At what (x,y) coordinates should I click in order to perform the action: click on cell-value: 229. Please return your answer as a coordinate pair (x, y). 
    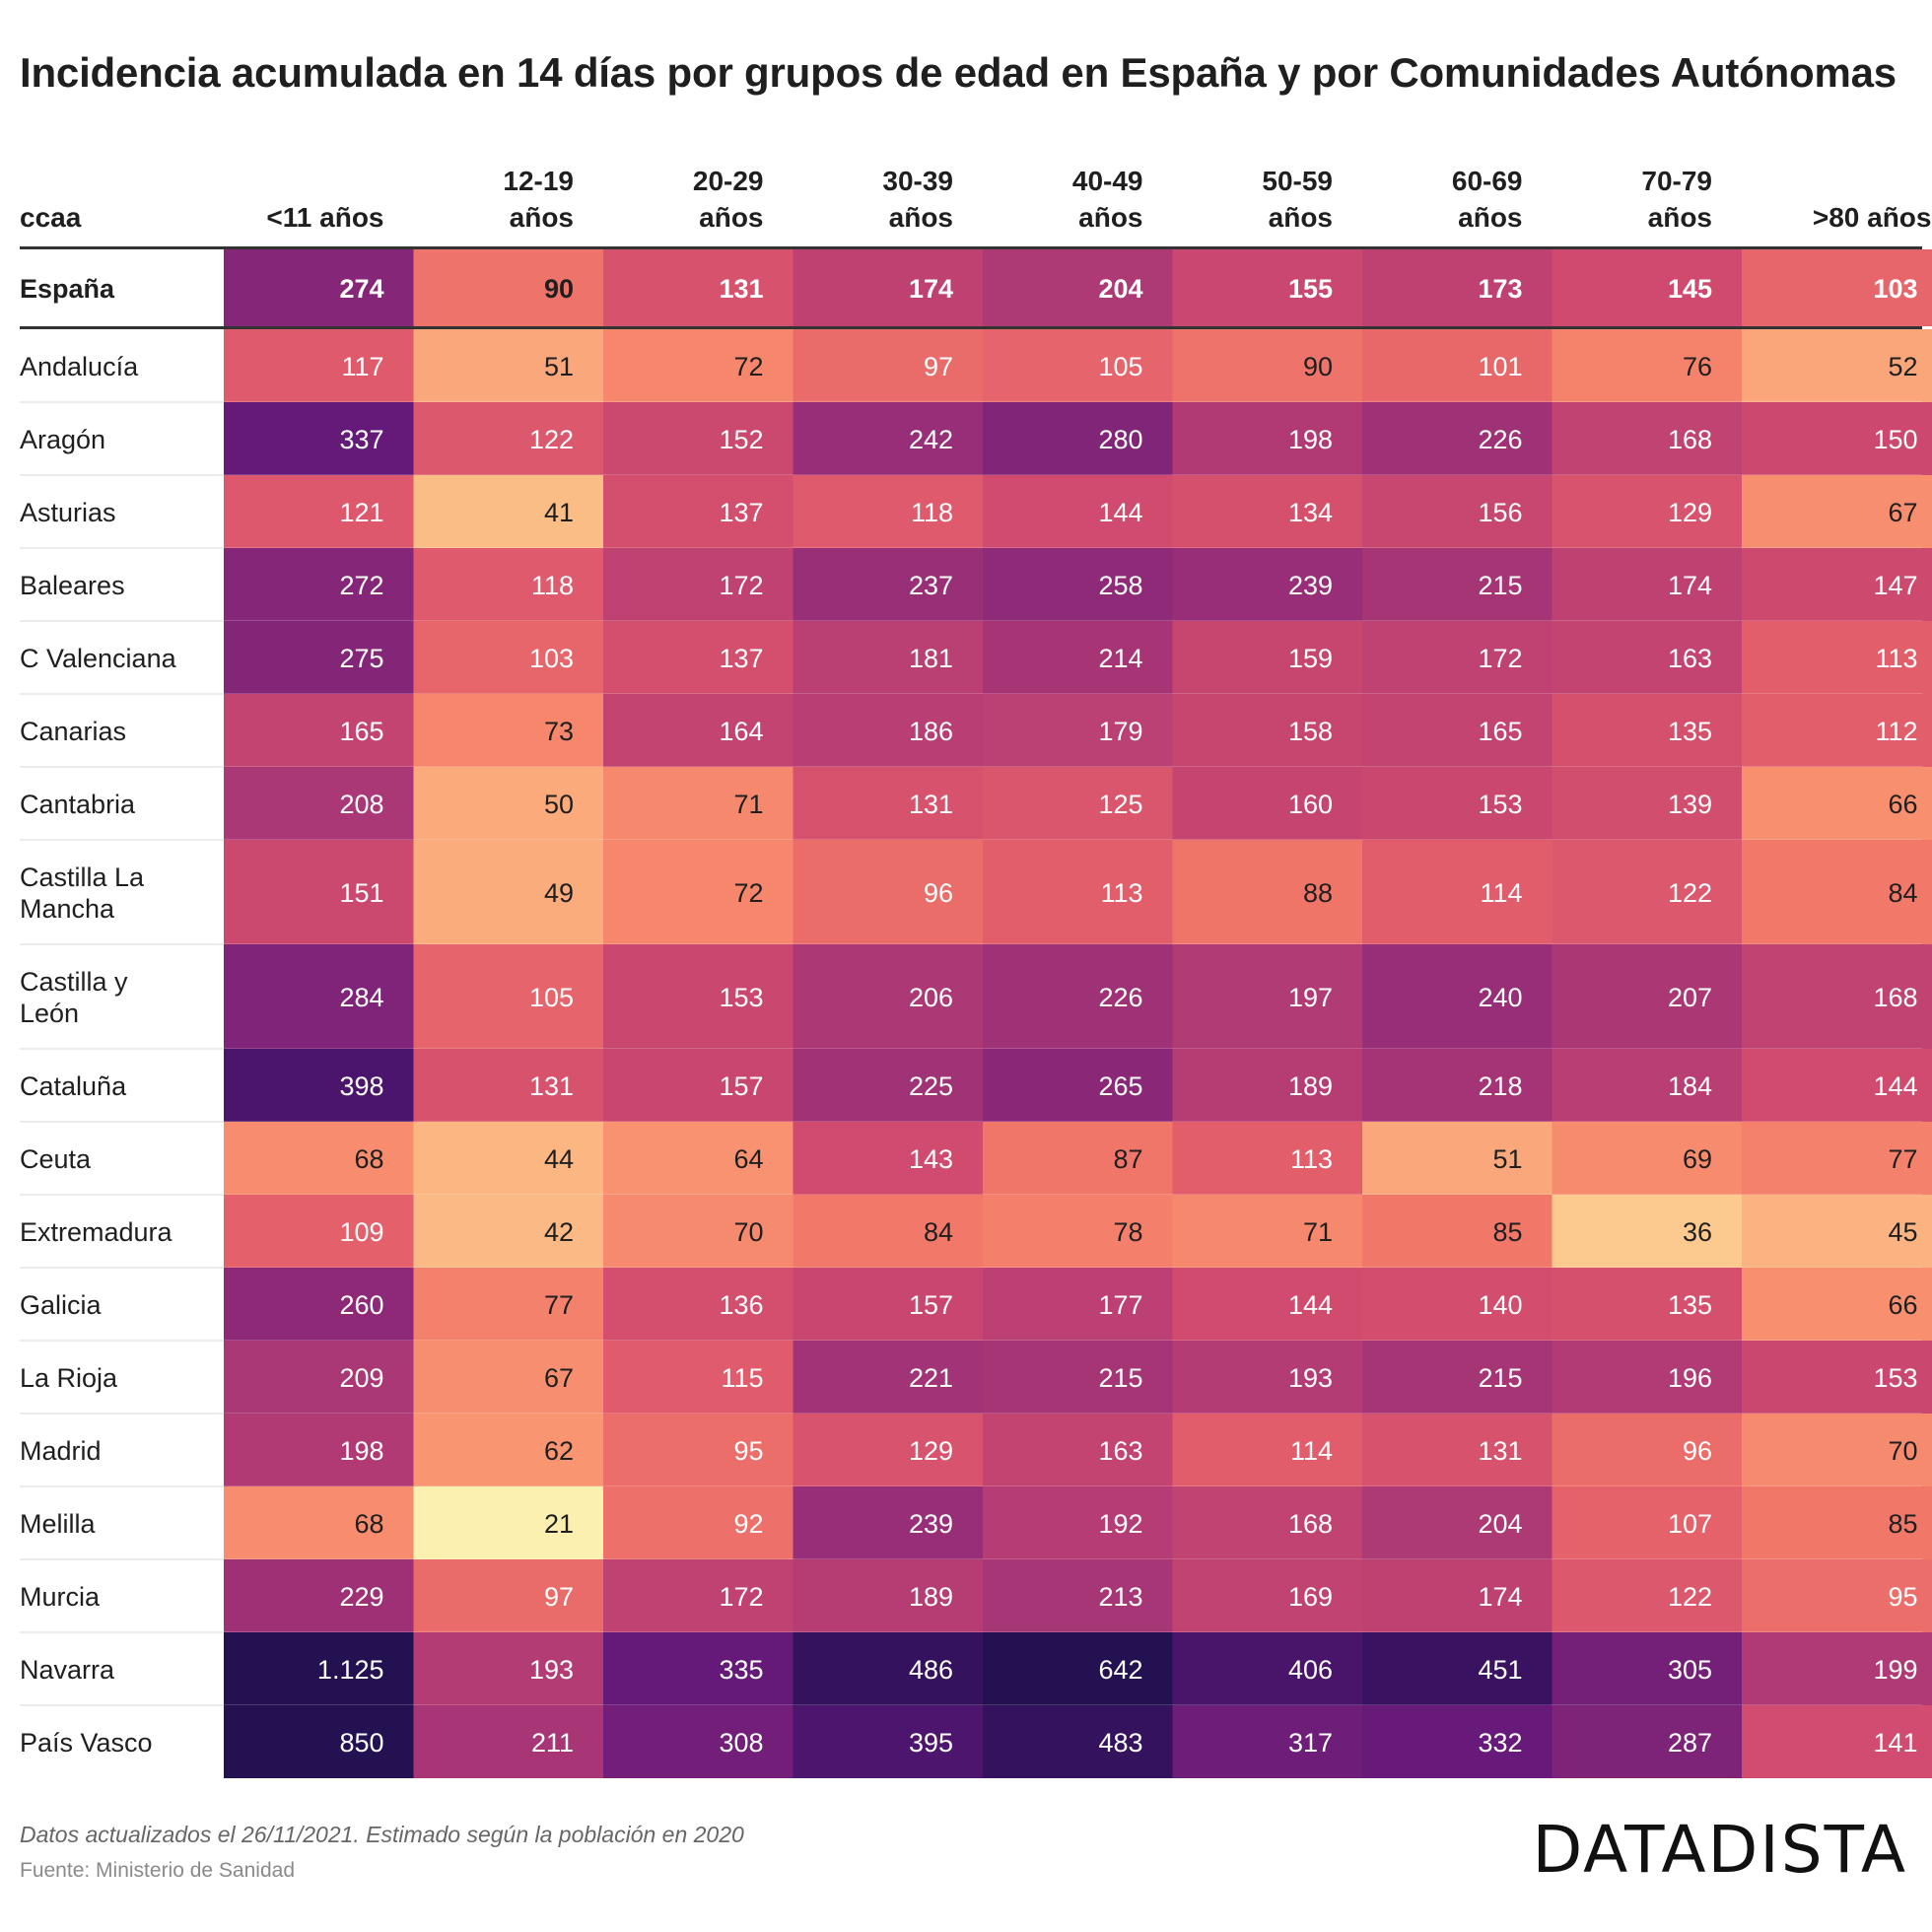
    Looking at the image, I should click on (361, 1597).